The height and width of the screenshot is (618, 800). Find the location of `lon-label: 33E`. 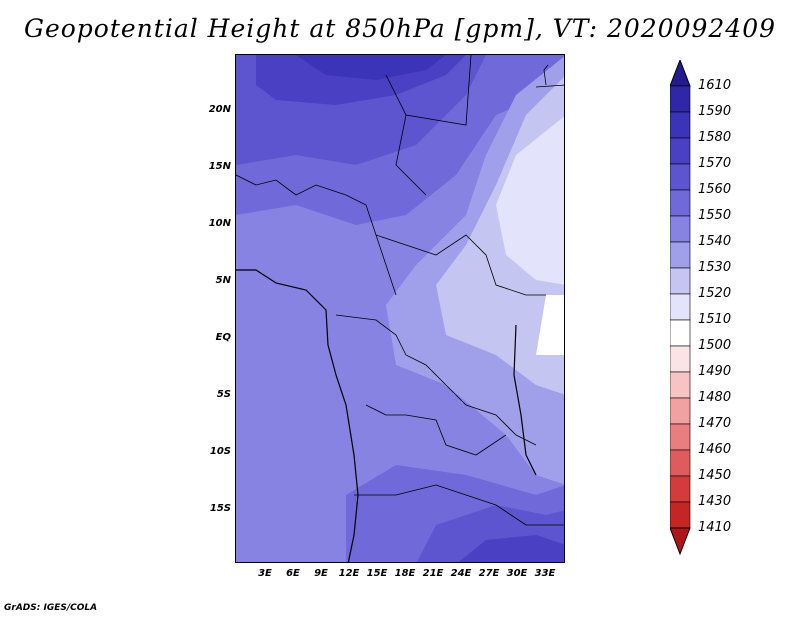

lon-label: 33E is located at coordinates (545, 573).